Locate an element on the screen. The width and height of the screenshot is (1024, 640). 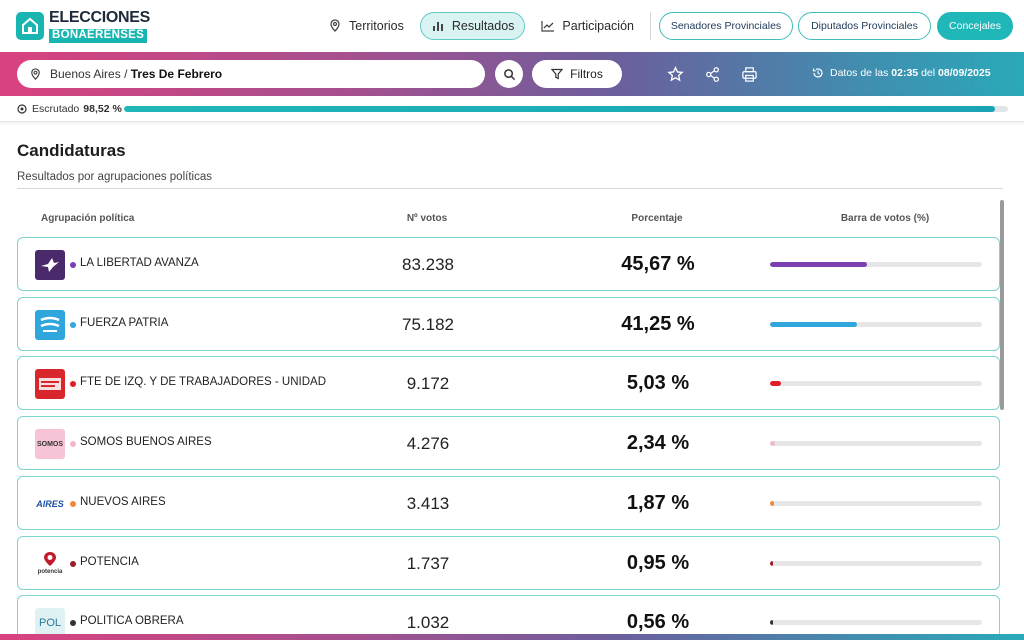
party-name: POTENCIA is located at coordinates (109, 561).